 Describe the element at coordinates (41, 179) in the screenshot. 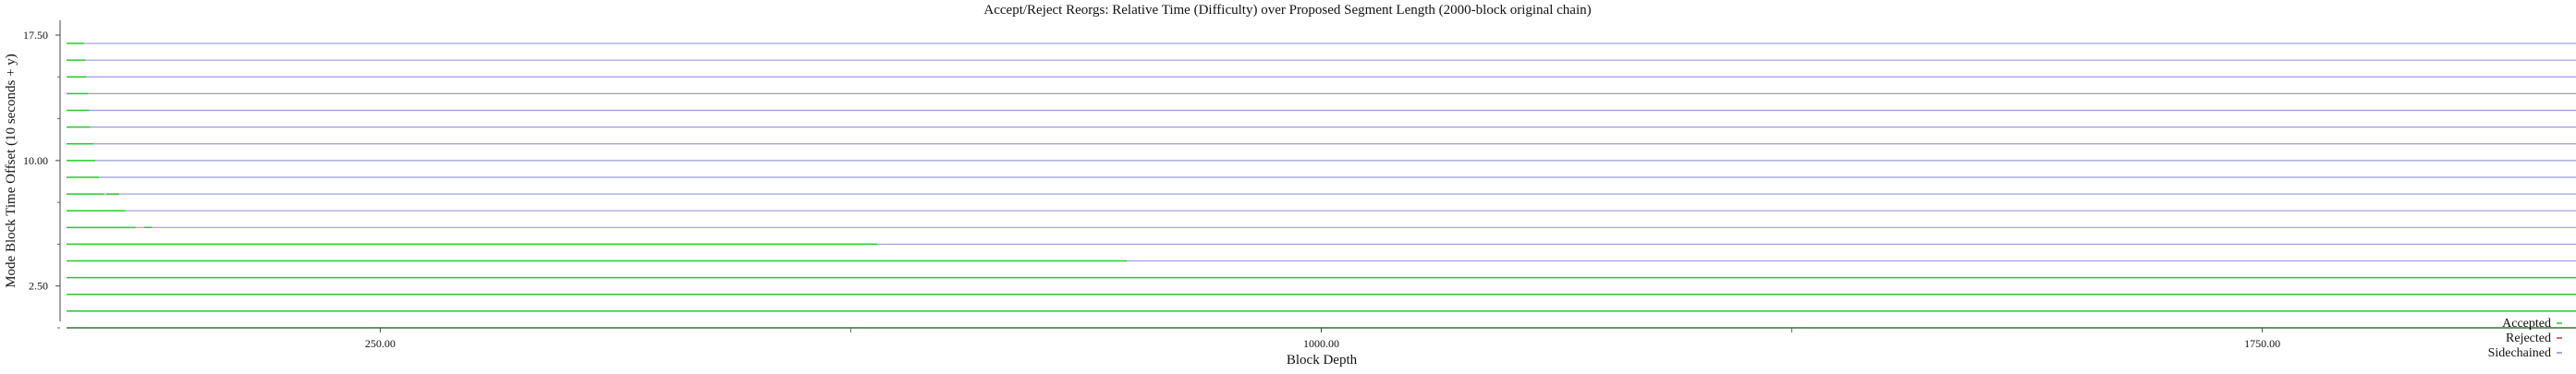

I see `y-axis-ticks: 2.50 10.00 17.50` at that location.